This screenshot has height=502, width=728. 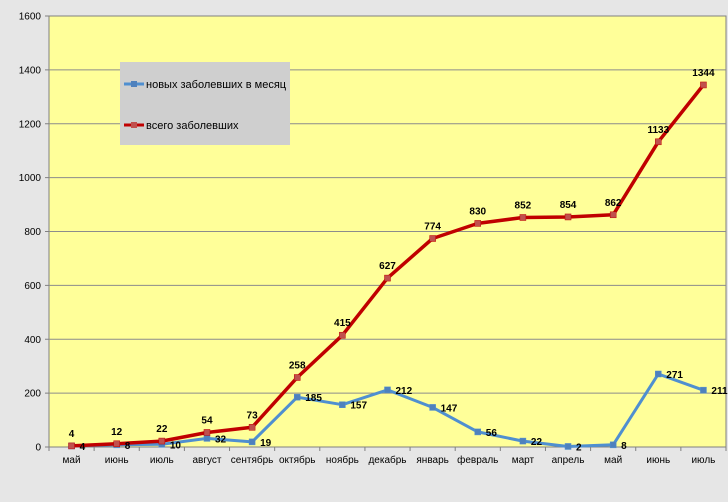 I want to click on y-axis-ticks: 0 200 400 600 800 1000 1200 1400 1600, so click(x=34, y=233).